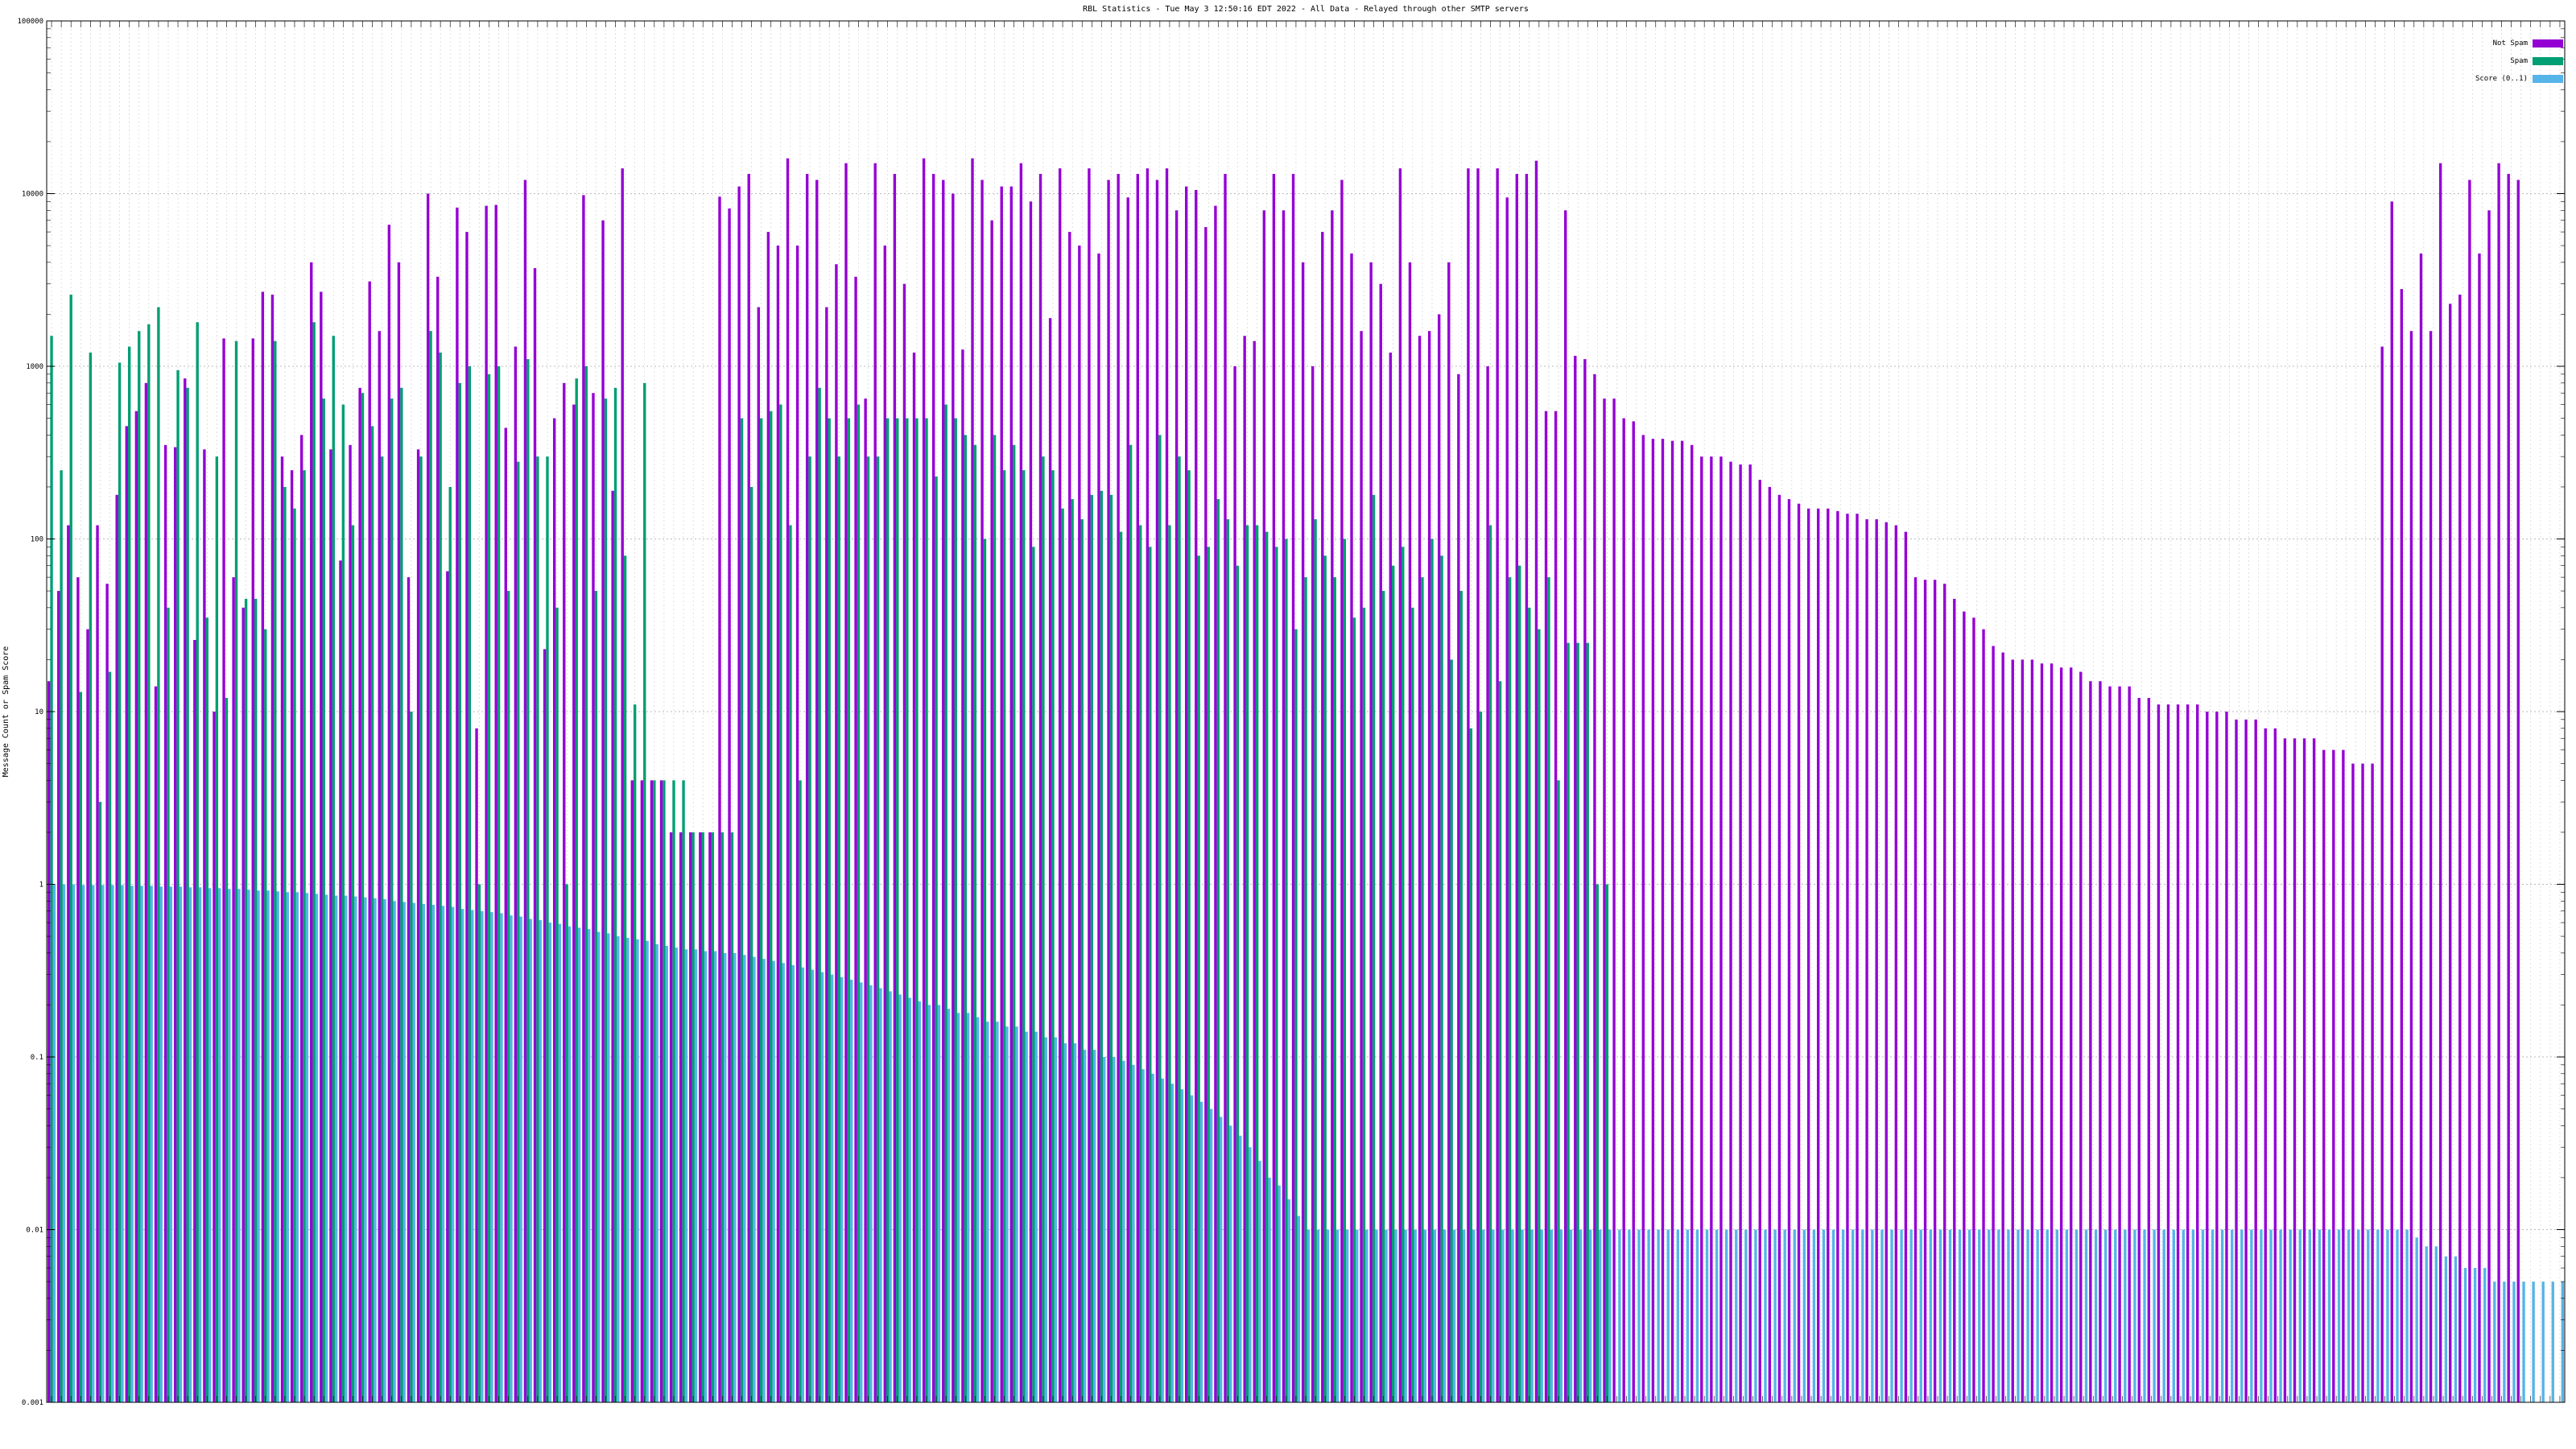 The image size is (2576, 1449). I want to click on y-tick-label: 0.01, so click(34, 1231).